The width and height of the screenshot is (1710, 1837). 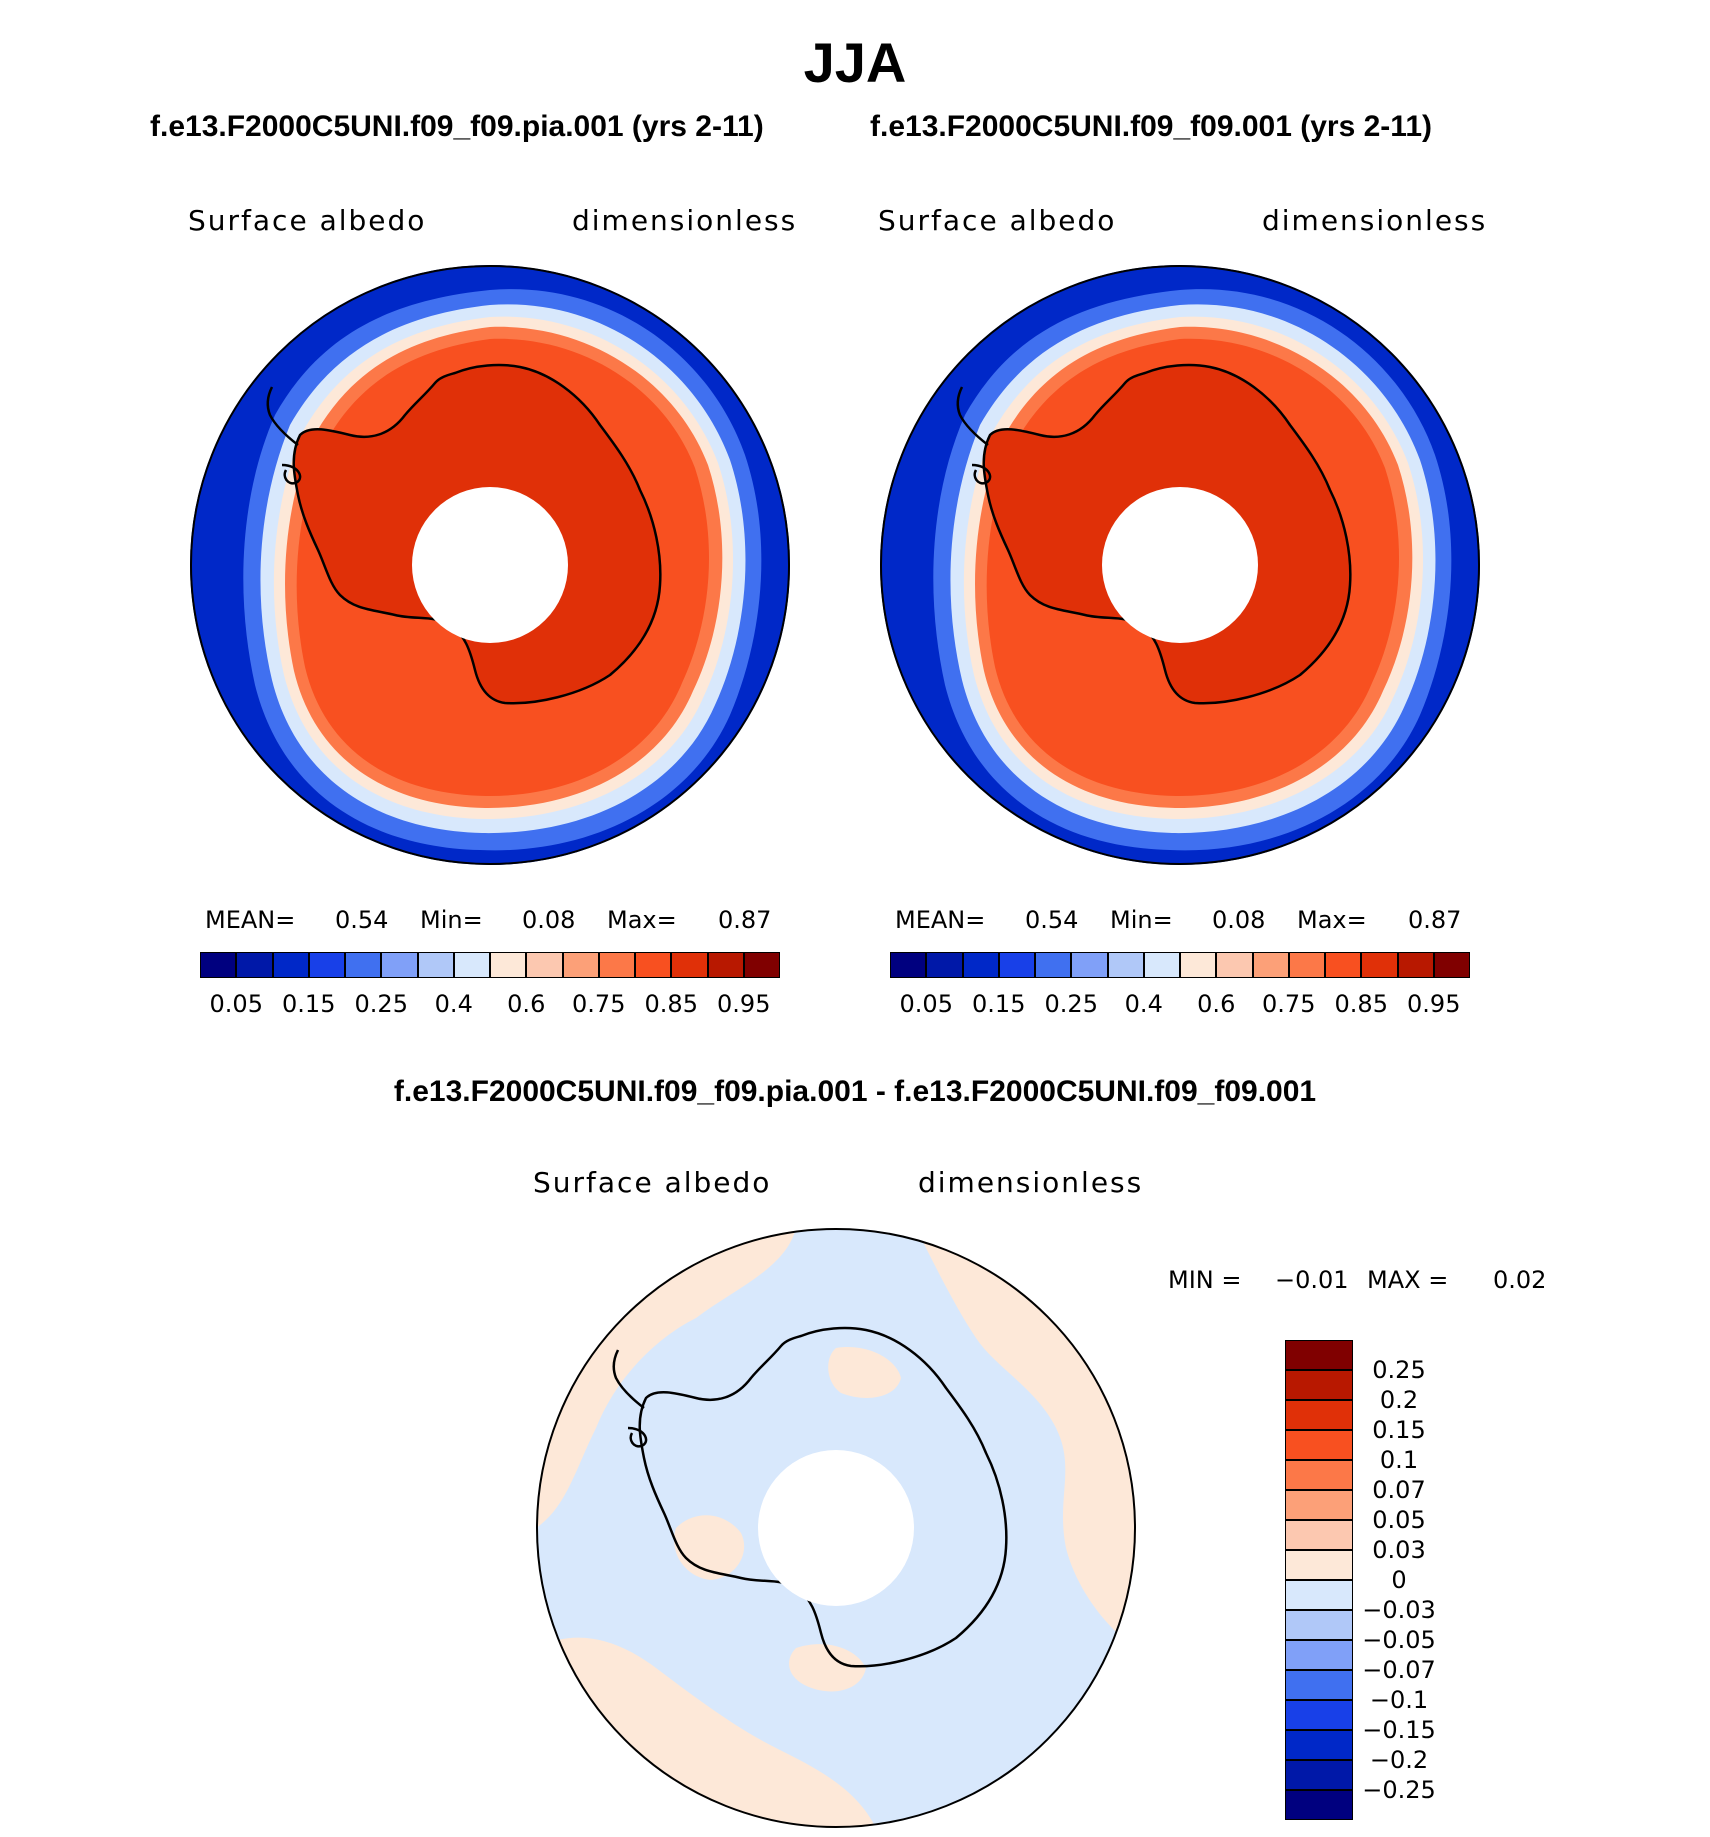 I want to click on panel-left-units: dimensionless, so click(x=685, y=220).